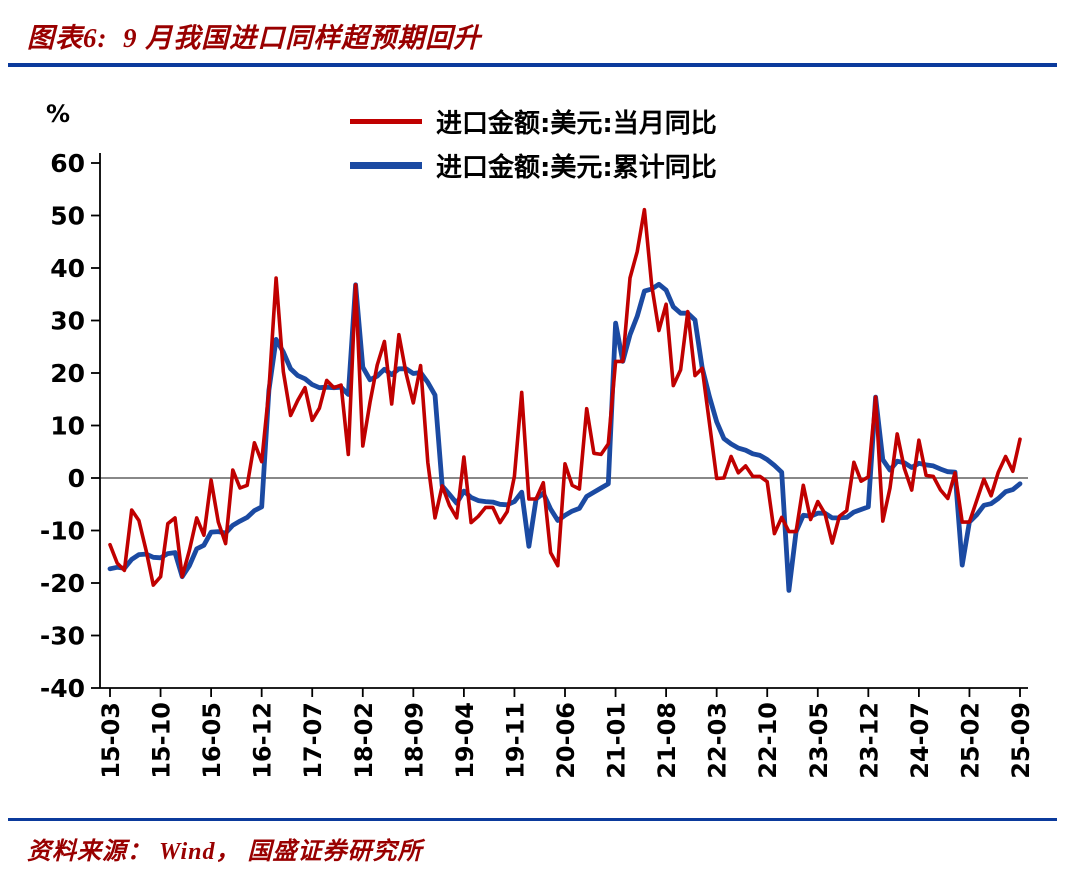  I want to click on monthly-yoy-legend-label: 进口金额:美元:当月同比, so click(576, 124).